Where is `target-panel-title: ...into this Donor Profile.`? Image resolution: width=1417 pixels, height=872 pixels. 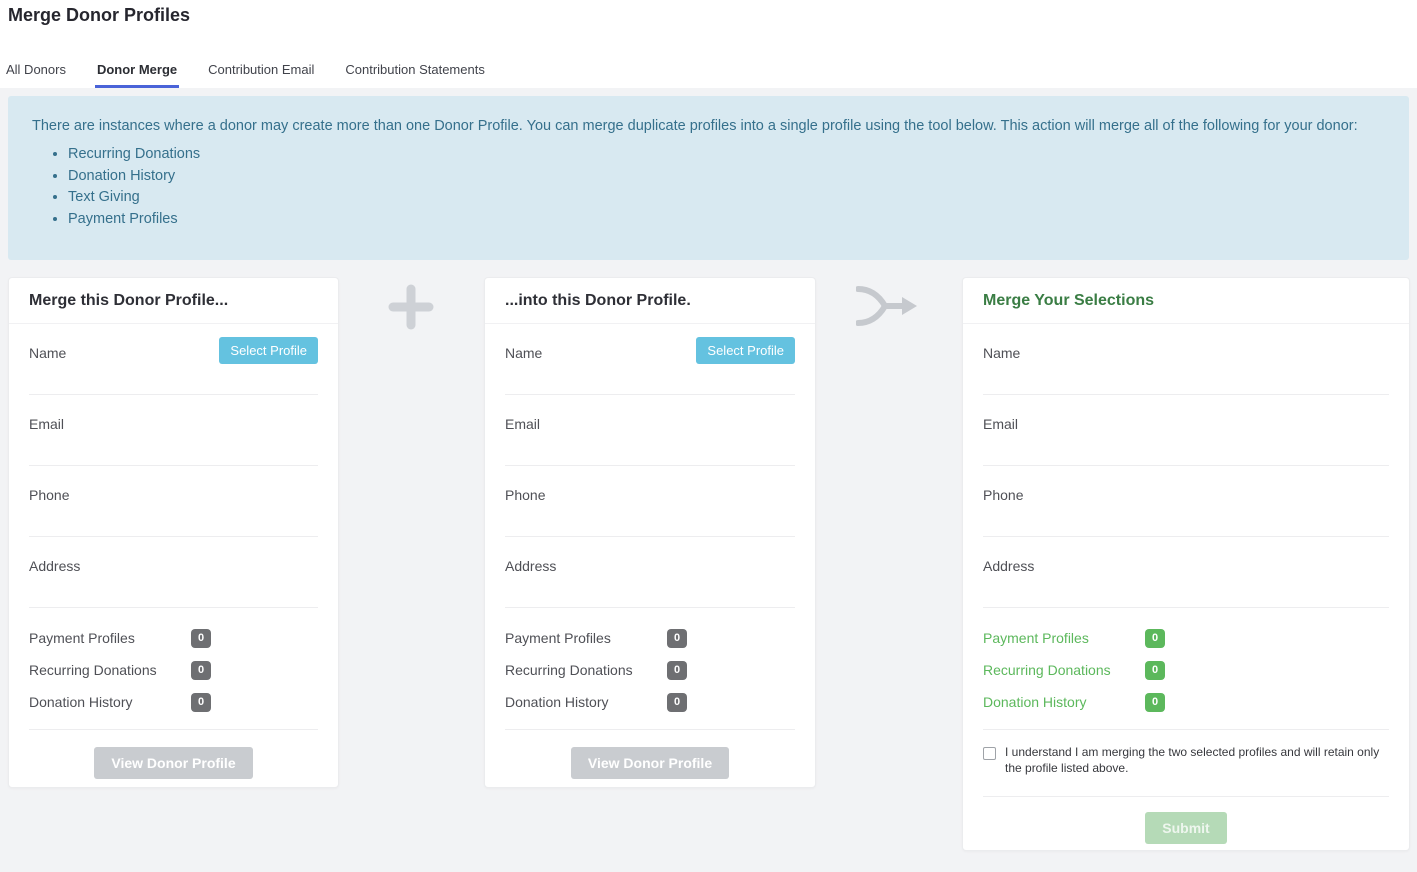
target-panel-title: ...into this Donor Profile. is located at coordinates (650, 301).